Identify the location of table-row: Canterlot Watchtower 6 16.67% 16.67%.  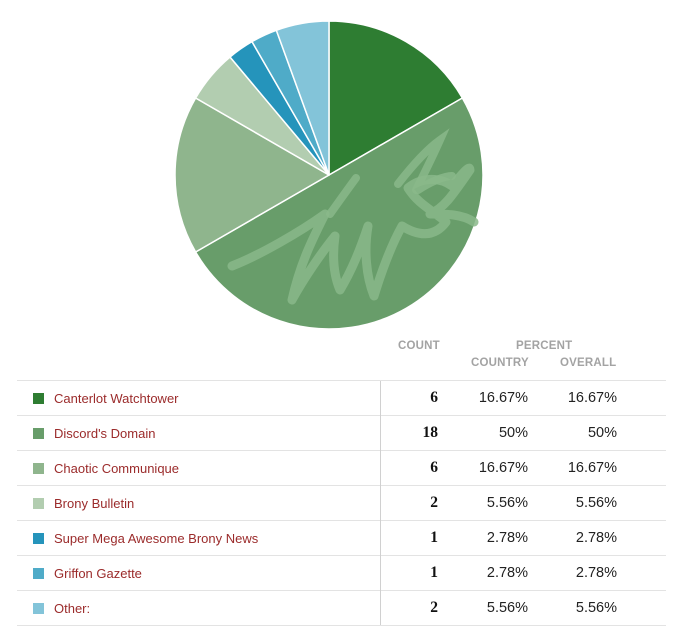
(341, 398).